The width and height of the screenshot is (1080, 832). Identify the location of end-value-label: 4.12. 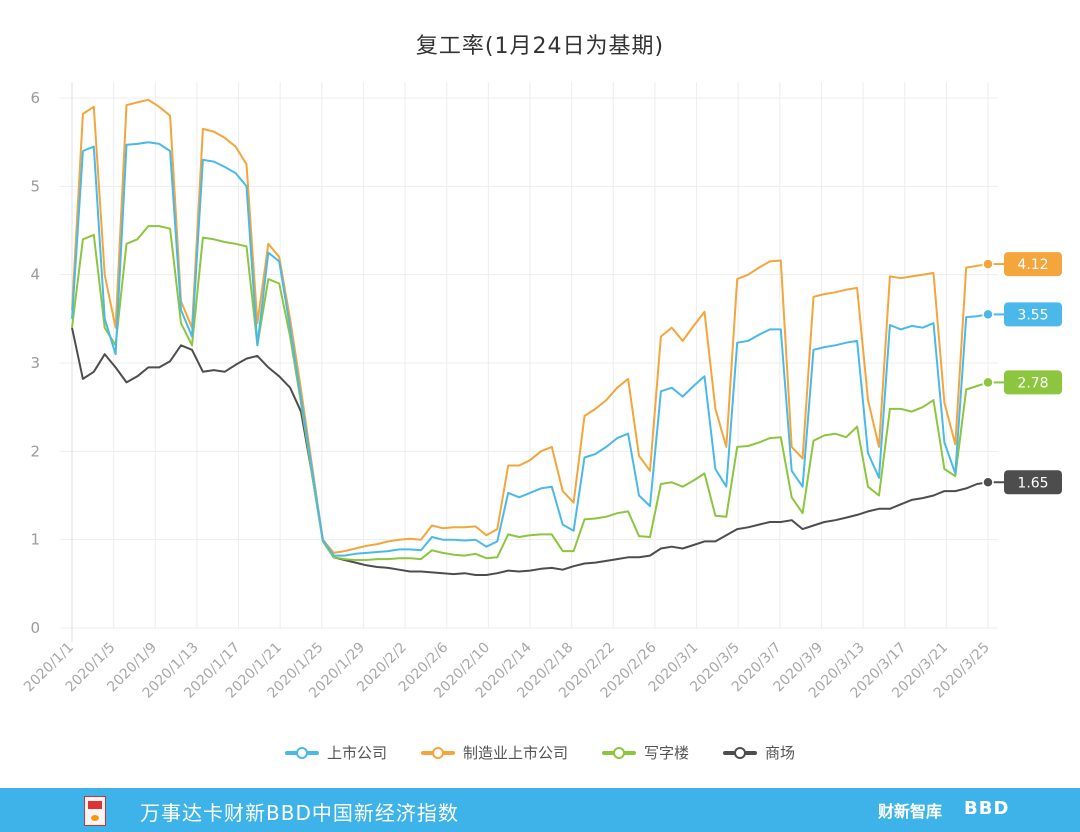
(1032, 265).